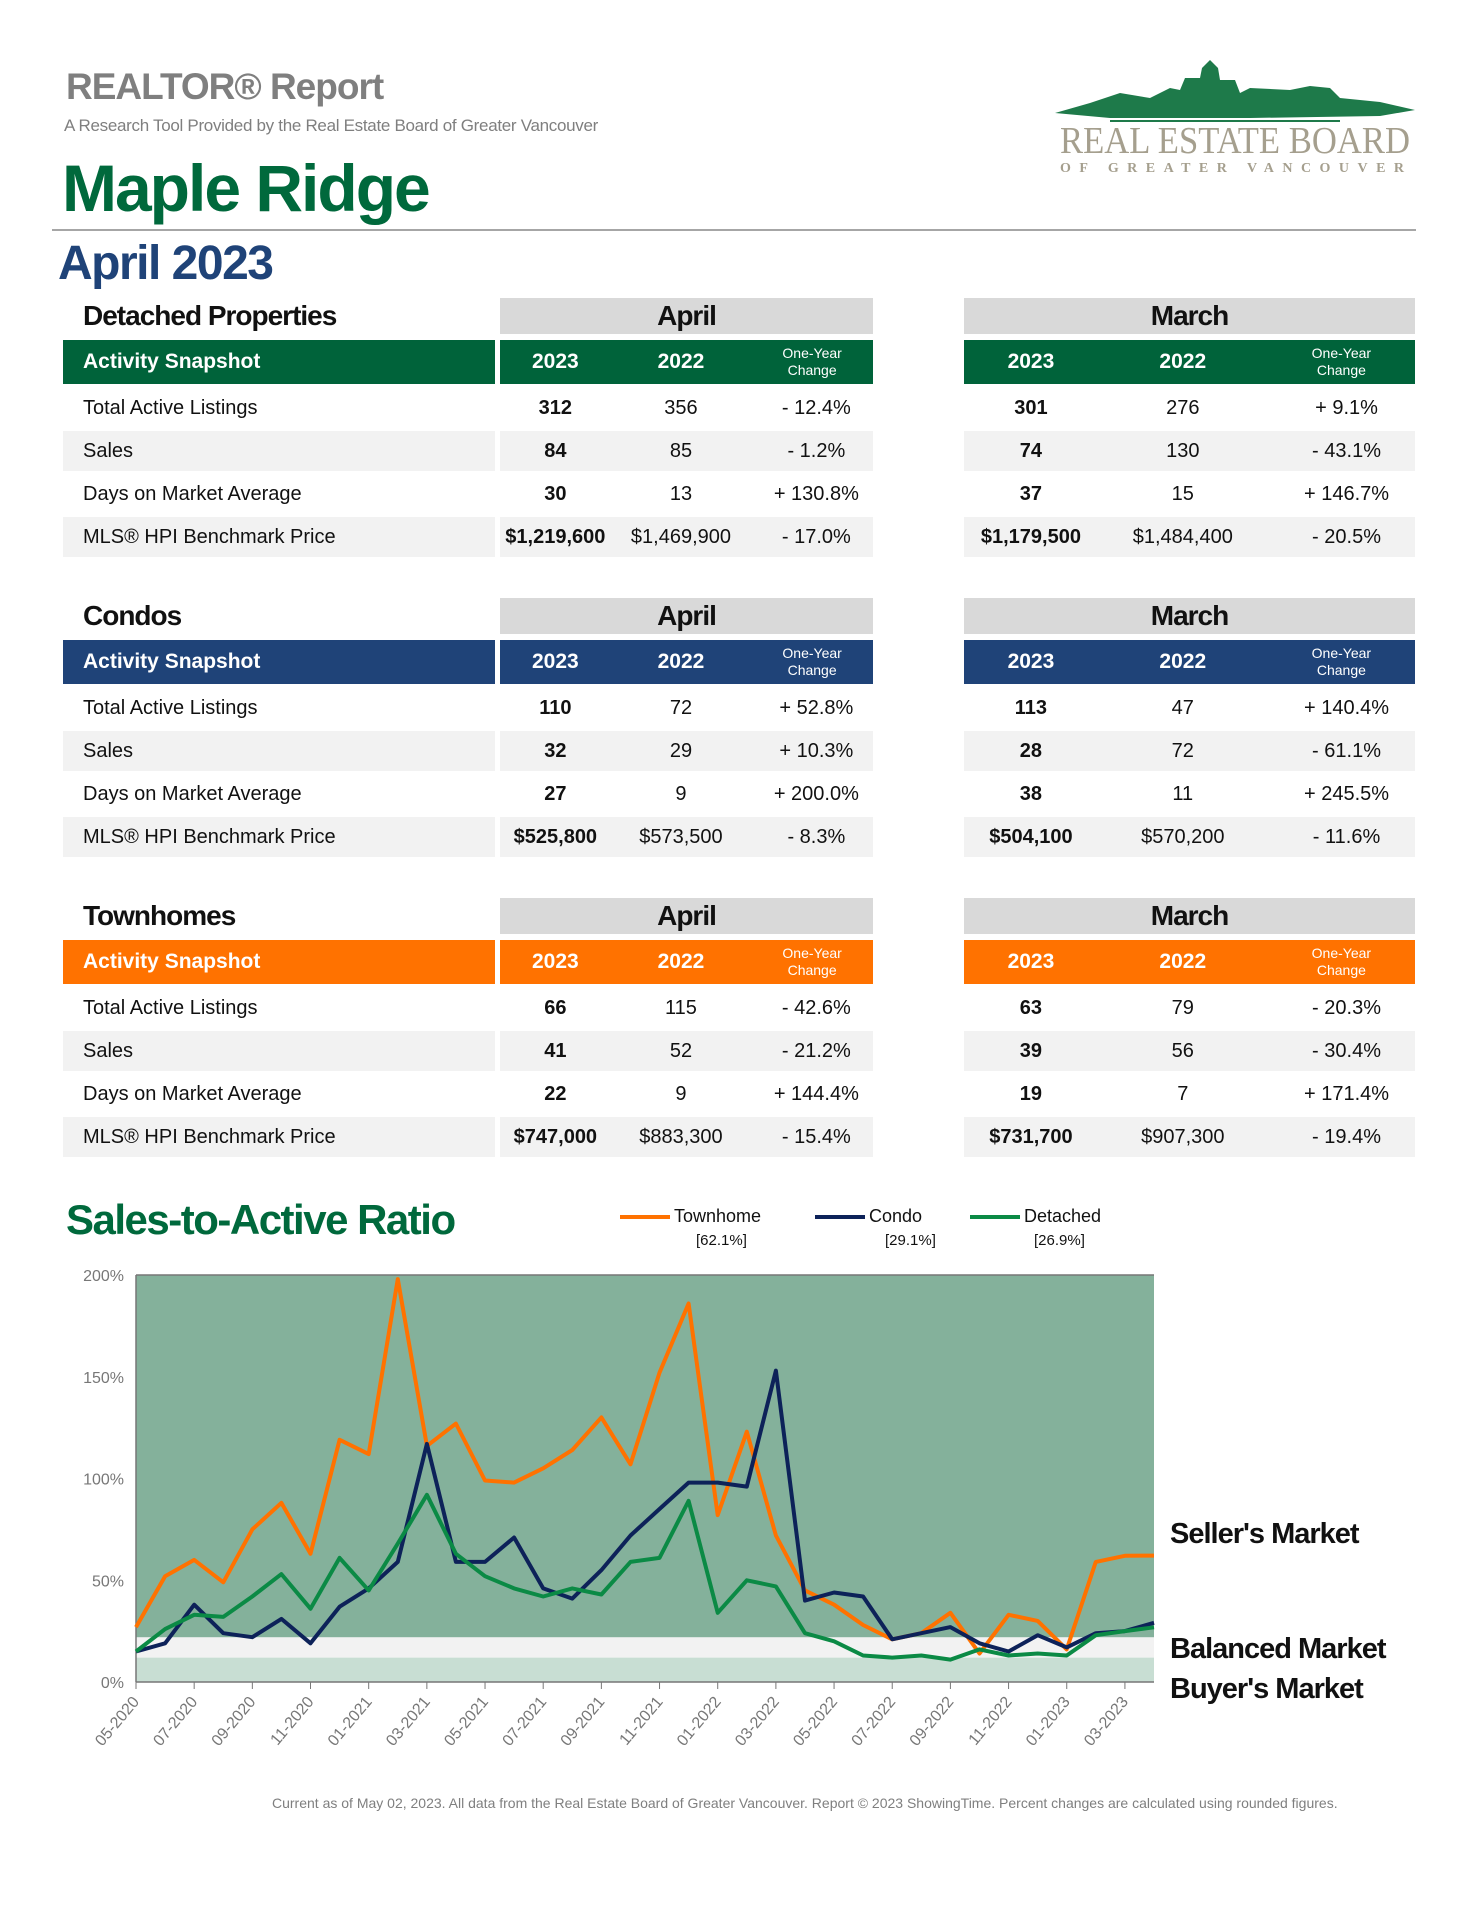 The height and width of the screenshot is (1910, 1479). I want to click on value-2022: 9, so click(681, 1094).